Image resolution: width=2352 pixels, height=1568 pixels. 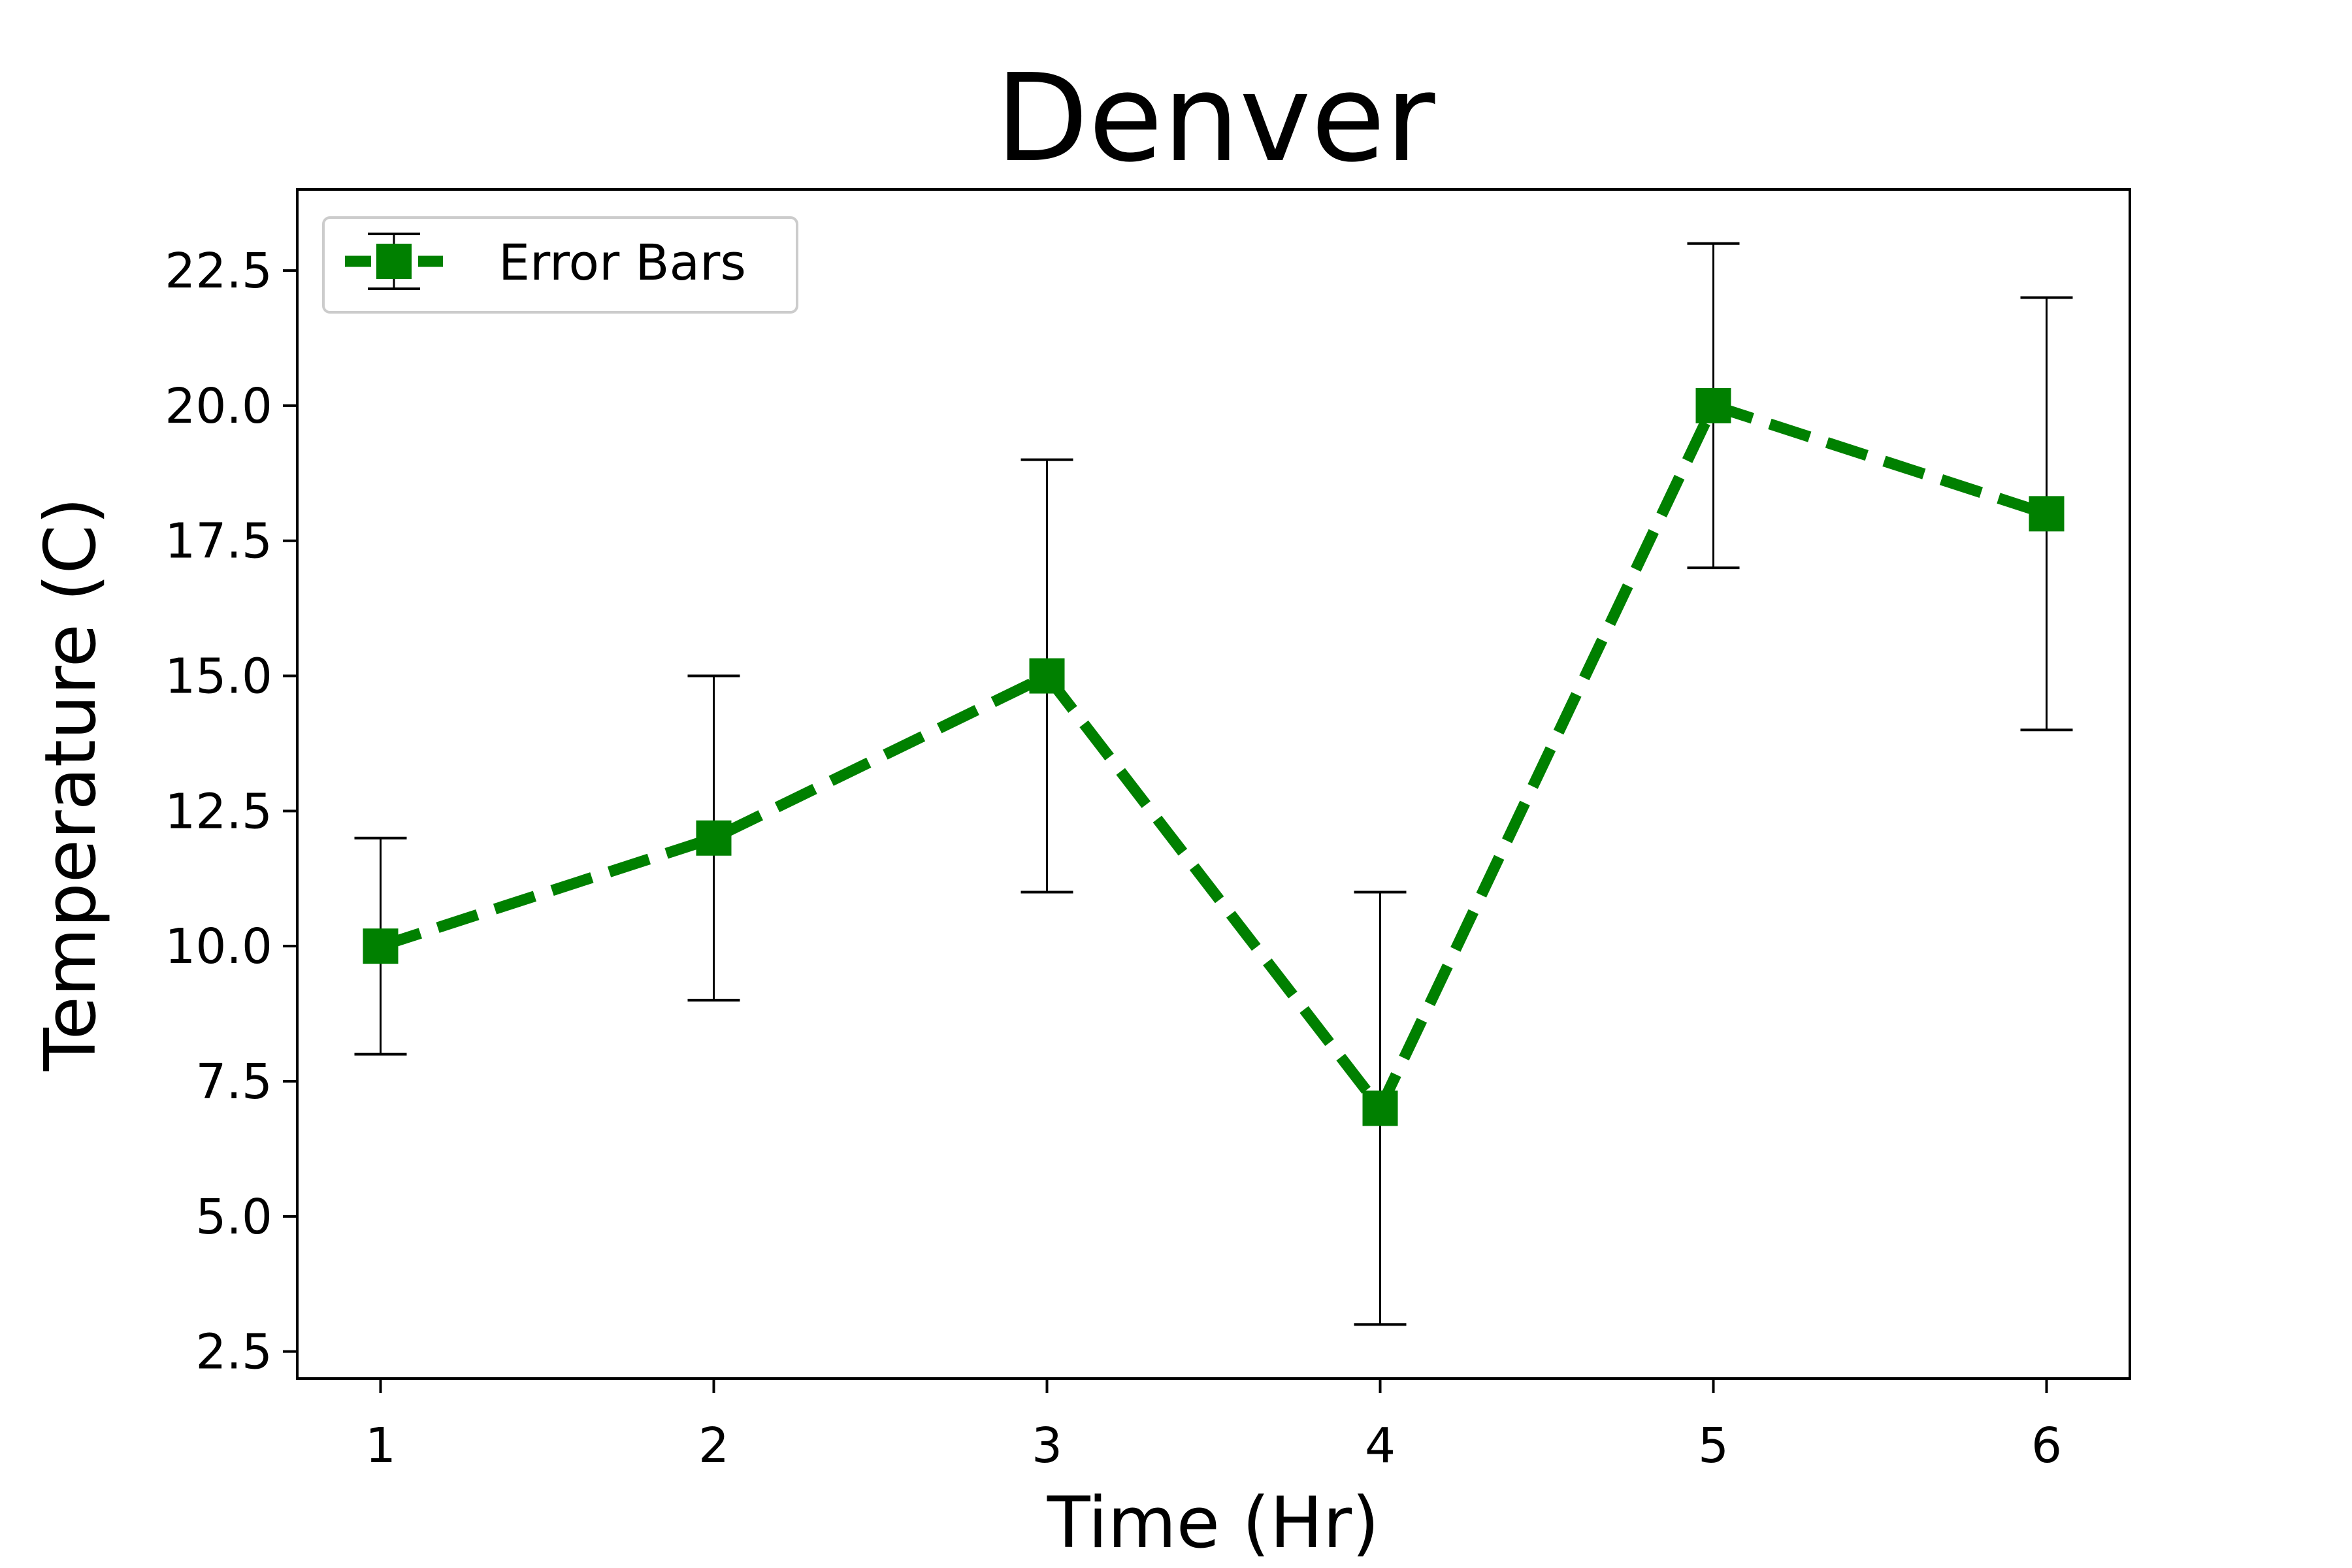 I want to click on x-tick-label: 2, so click(x=713, y=1446).